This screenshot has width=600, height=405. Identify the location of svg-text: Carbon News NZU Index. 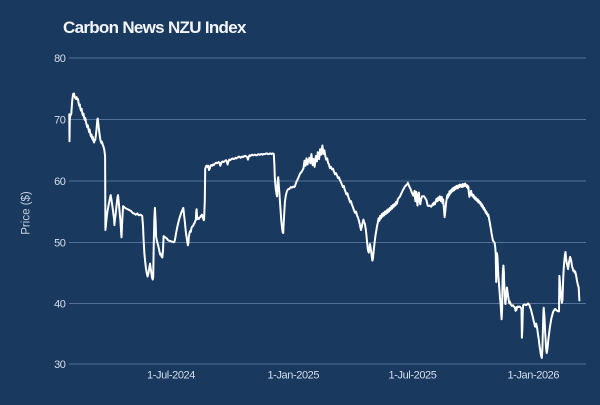
(155, 27).